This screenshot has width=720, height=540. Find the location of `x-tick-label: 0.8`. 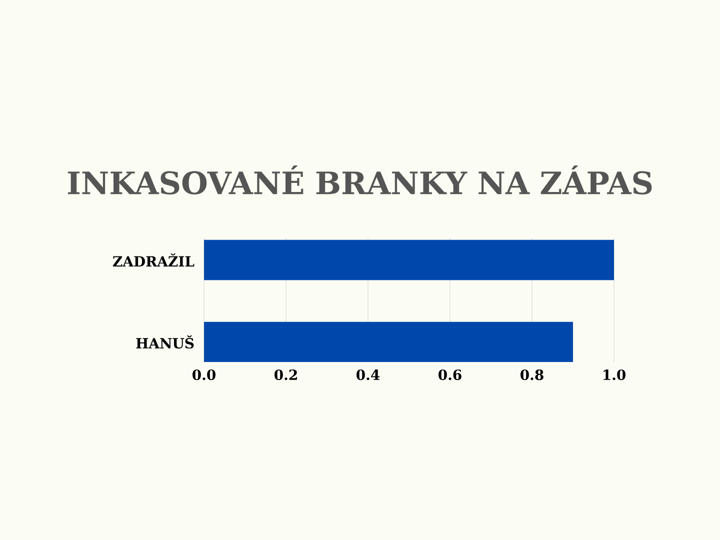

x-tick-label: 0.8 is located at coordinates (532, 375).